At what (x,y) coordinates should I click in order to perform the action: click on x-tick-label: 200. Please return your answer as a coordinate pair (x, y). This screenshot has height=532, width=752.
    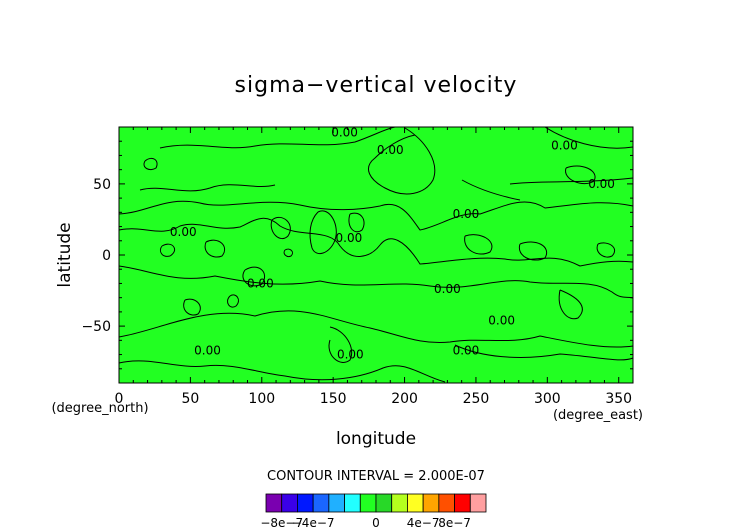
    Looking at the image, I should click on (404, 399).